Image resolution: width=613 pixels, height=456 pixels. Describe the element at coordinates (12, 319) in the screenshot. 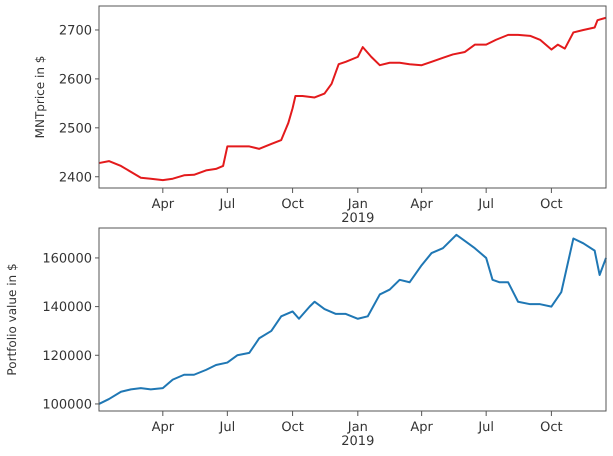

I see `y-axis-title: Portfolio value in $` at that location.